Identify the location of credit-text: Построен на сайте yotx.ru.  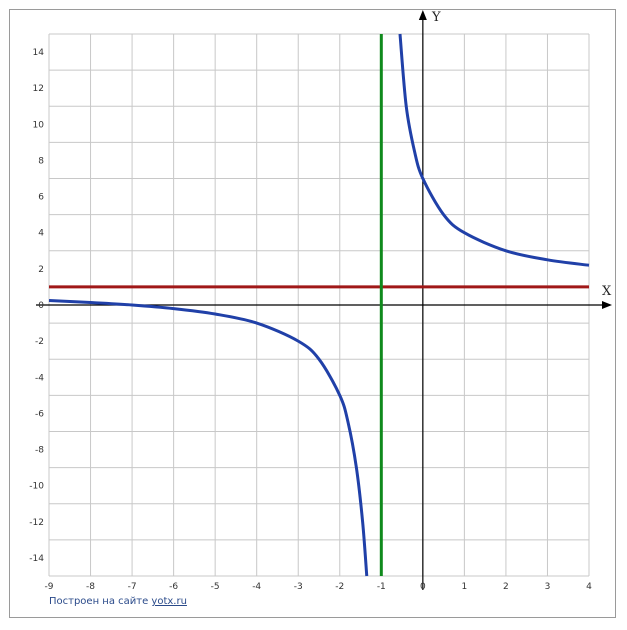
(118, 601).